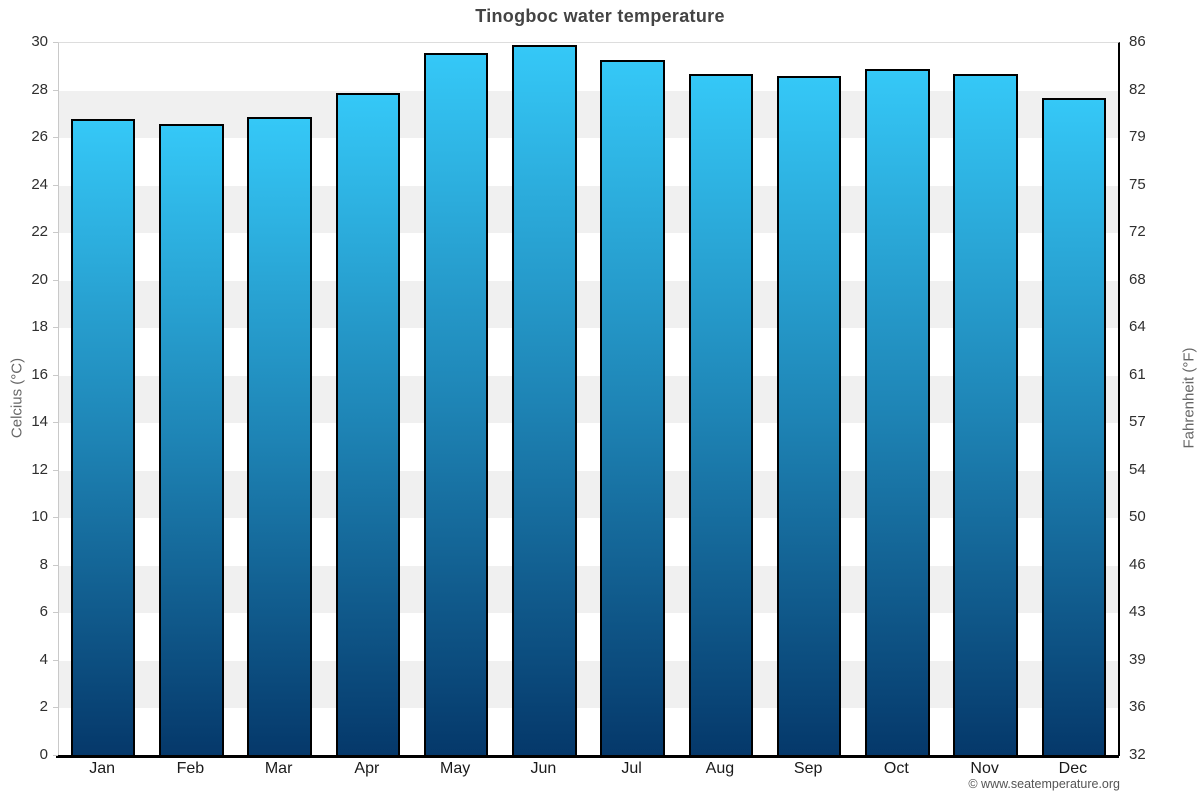 The height and width of the screenshot is (800, 1200). I want to click on x-axis-line, so click(587, 756).